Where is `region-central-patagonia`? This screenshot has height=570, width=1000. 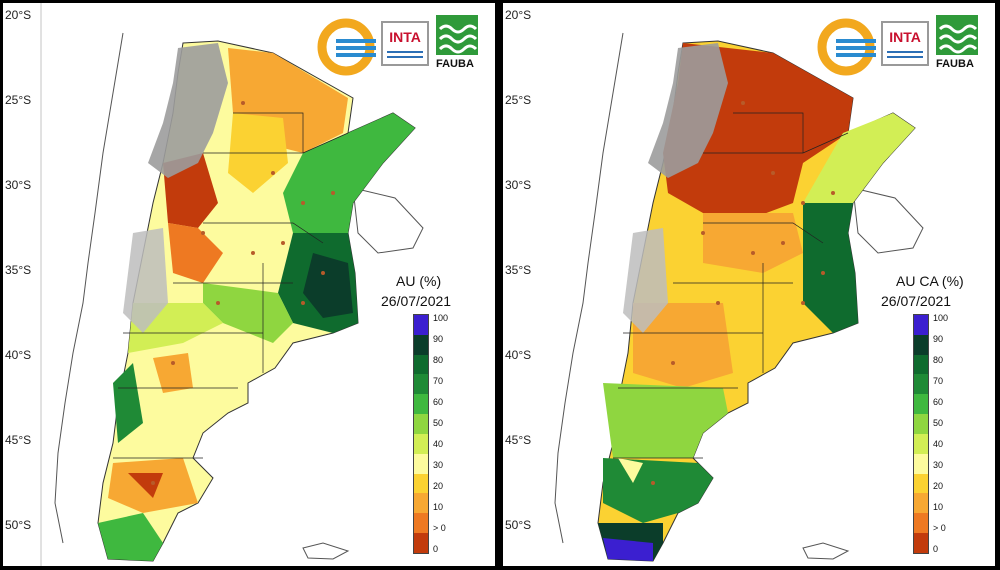 region-central-patagonia is located at coordinates (665, 420).